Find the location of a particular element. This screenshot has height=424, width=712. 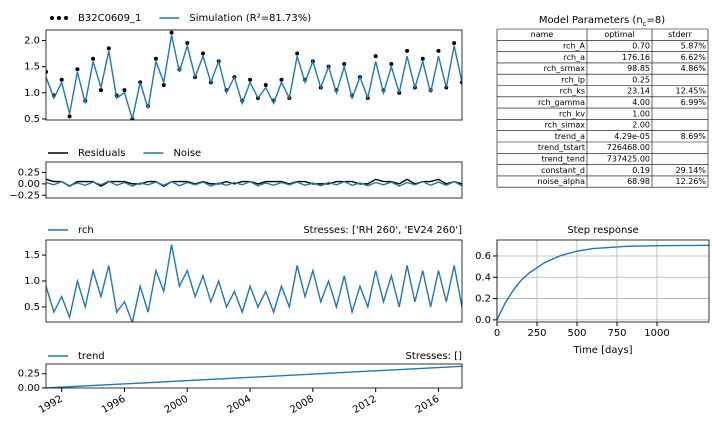

table-cell: 1.00 is located at coordinates (641, 113).